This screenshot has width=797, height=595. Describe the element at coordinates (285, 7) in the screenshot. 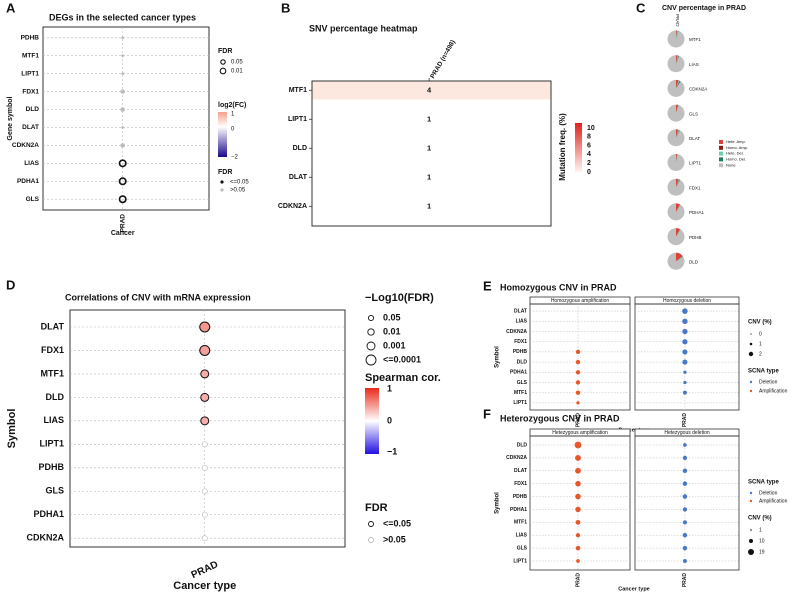

I see `panel-letter-b: B` at that location.